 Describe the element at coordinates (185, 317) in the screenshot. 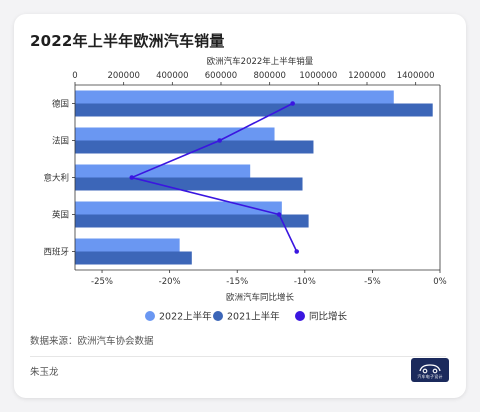

I see `legend-label: 2022上半年` at that location.